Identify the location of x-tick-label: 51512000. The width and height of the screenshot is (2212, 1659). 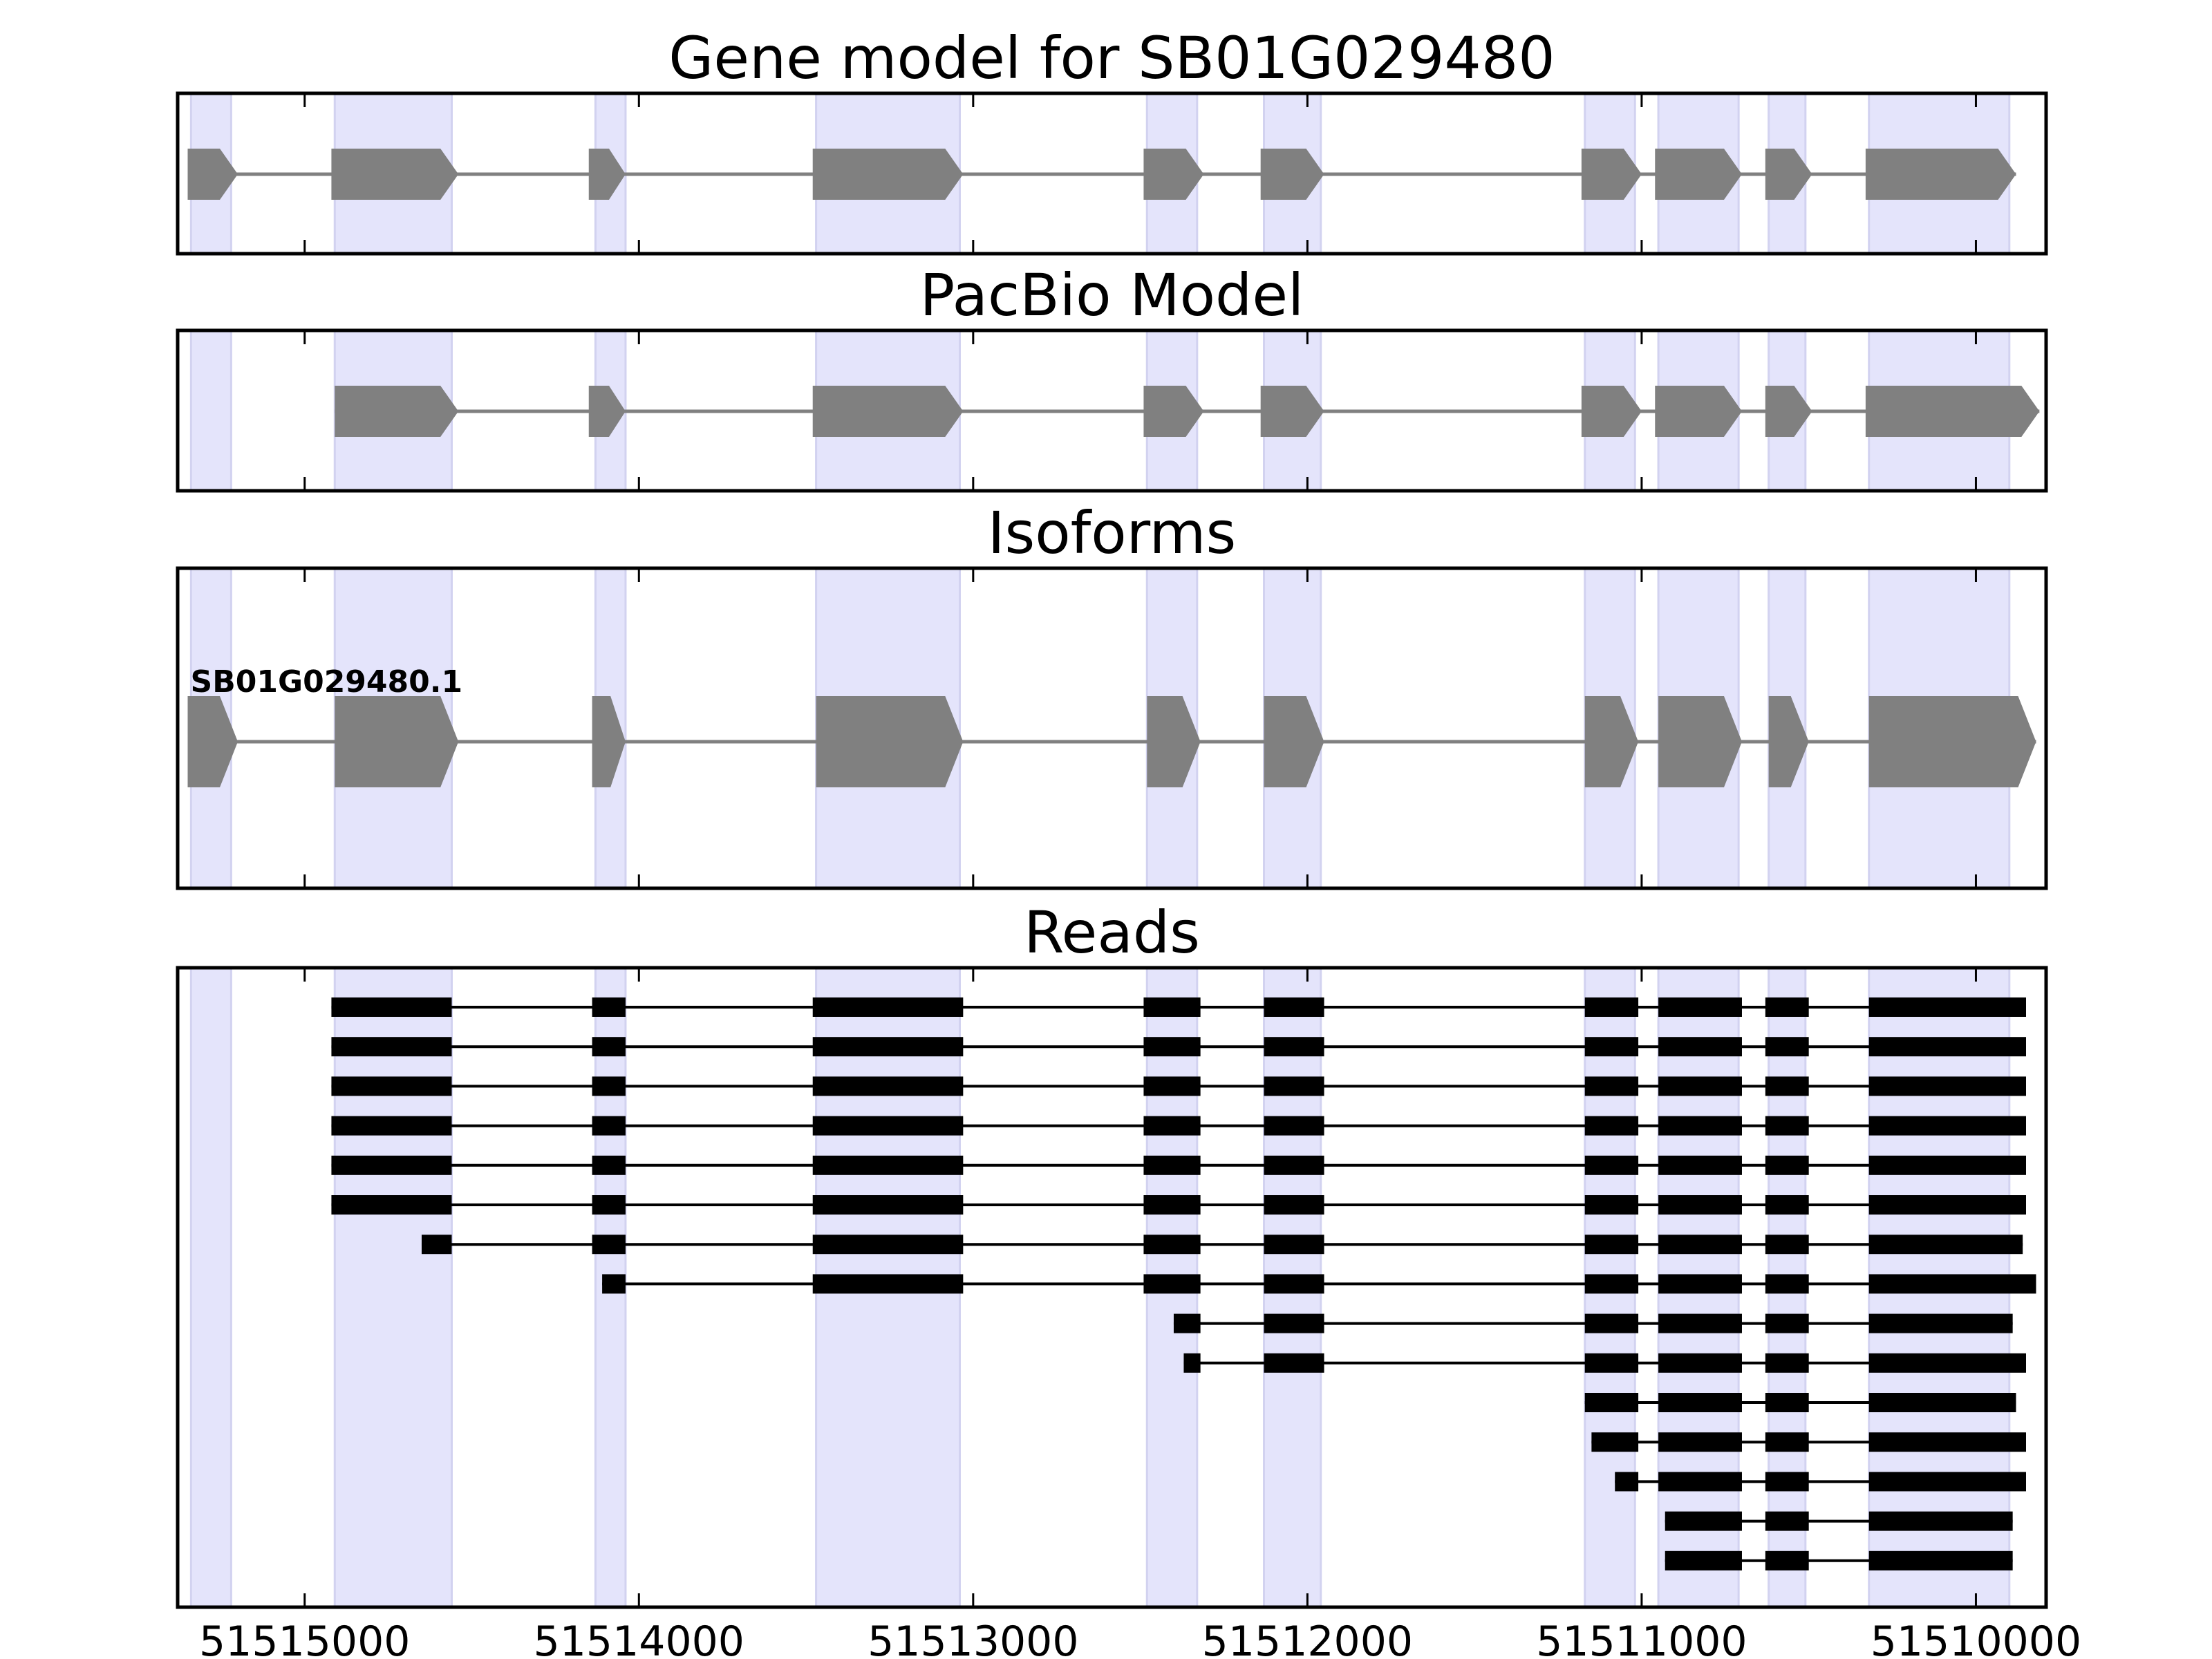
(1307, 1638).